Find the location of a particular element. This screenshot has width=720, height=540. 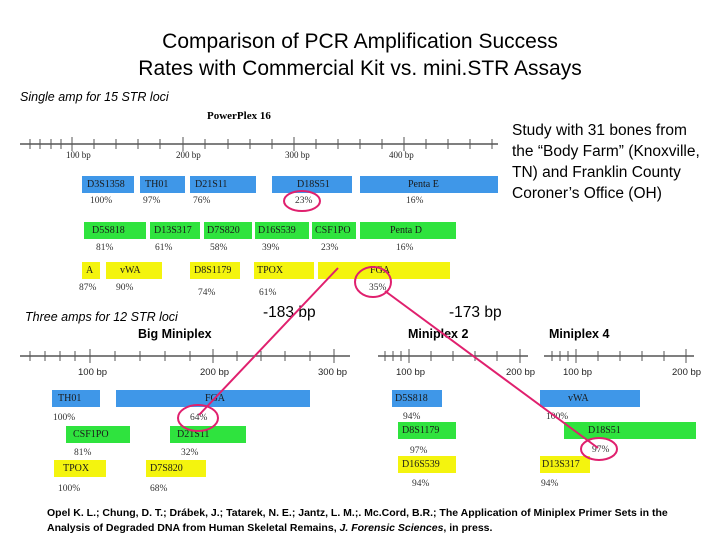

bm-pct-th01: 100% is located at coordinates (64, 418).